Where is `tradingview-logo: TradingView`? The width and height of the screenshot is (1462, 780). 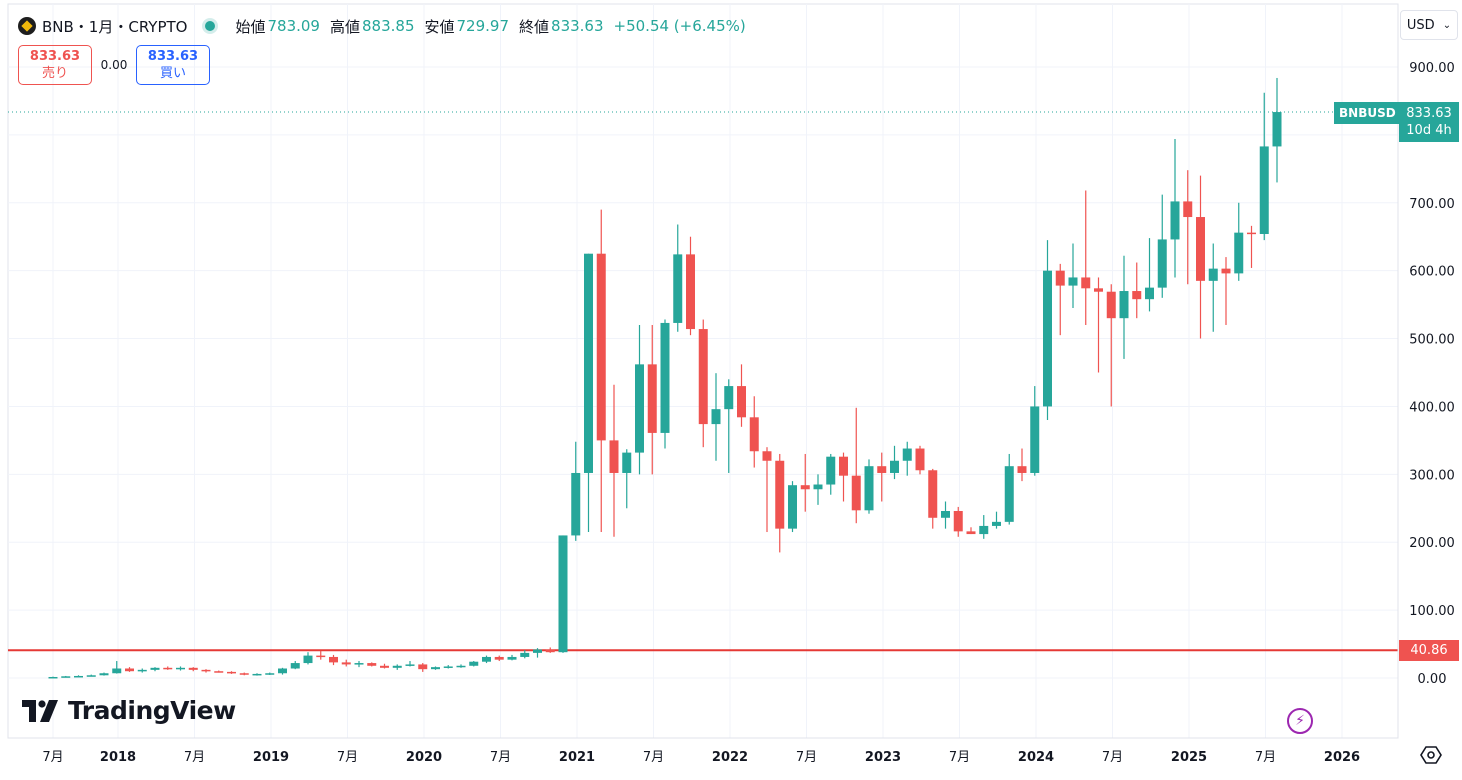 tradingview-logo: TradingView is located at coordinates (129, 710).